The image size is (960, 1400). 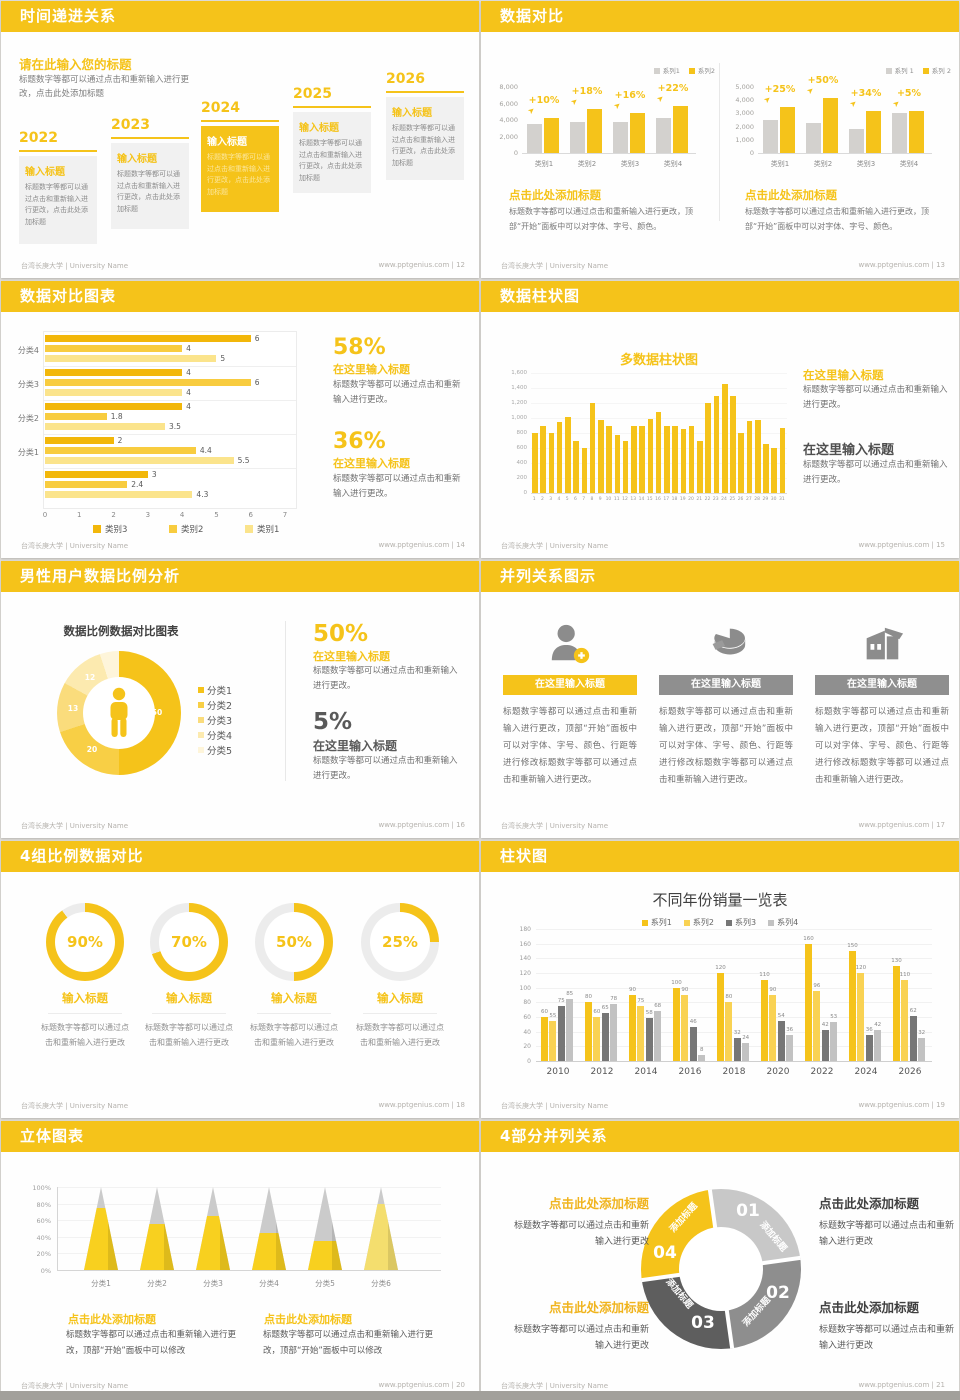 I want to click on bar-value: 36, so click(x=790, y=1029).